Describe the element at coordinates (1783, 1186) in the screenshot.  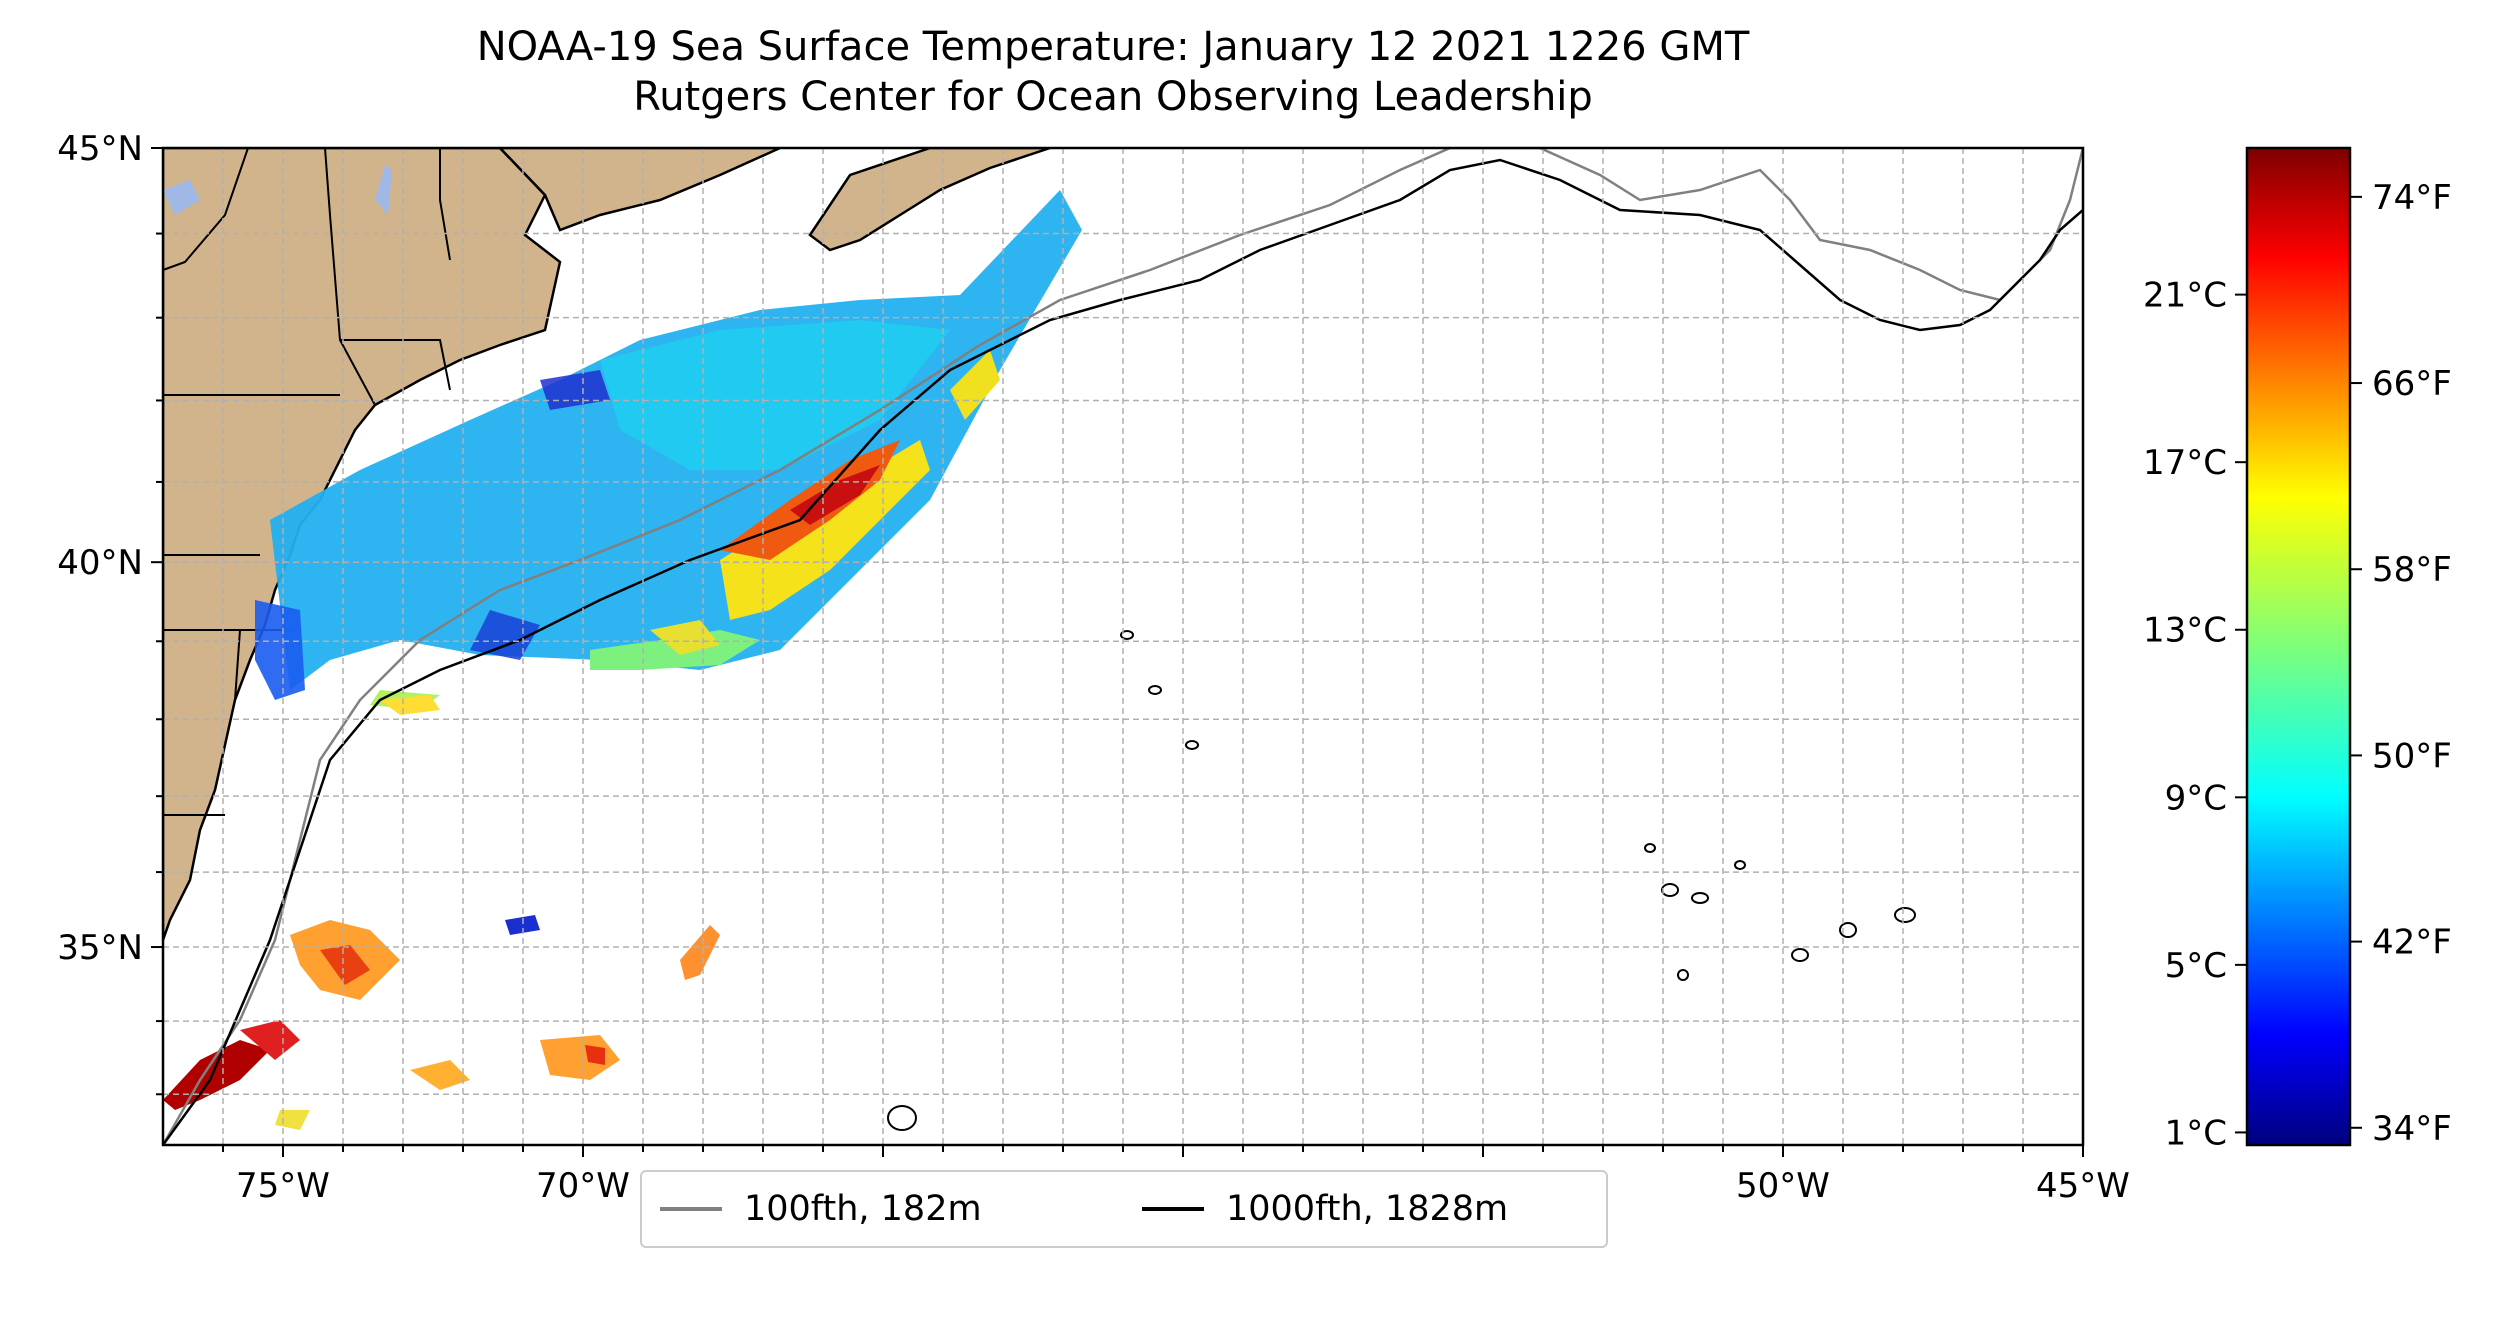
I see `x-tick-label: 50°W` at that location.